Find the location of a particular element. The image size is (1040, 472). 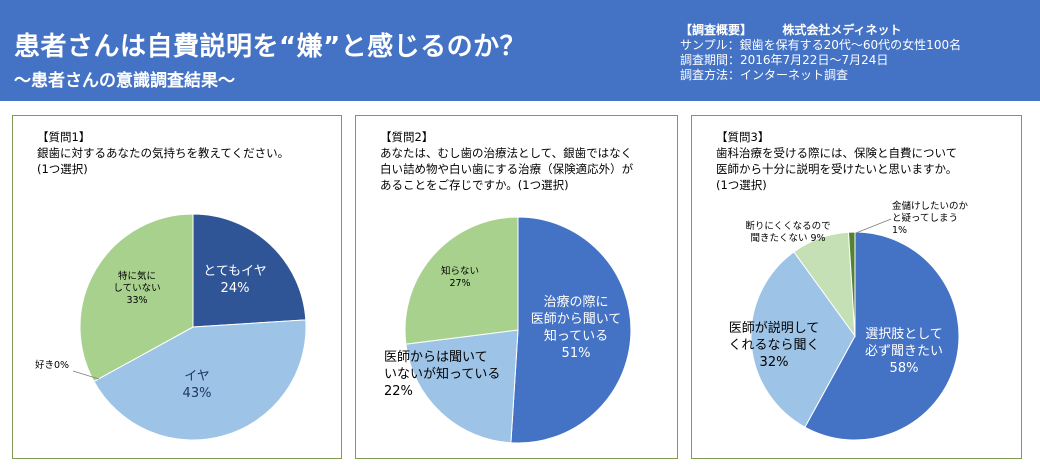

page-title: 患者さんは自費説明を“嫌”と感じるのか？ is located at coordinates (270, 47).